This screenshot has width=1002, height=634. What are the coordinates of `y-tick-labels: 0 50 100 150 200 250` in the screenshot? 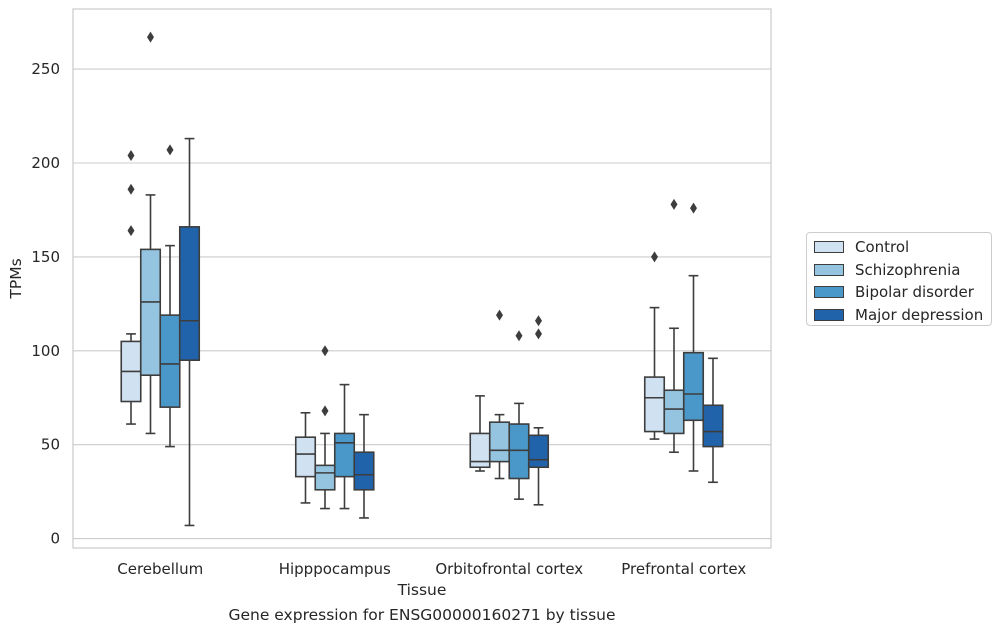 It's located at (45, 304).